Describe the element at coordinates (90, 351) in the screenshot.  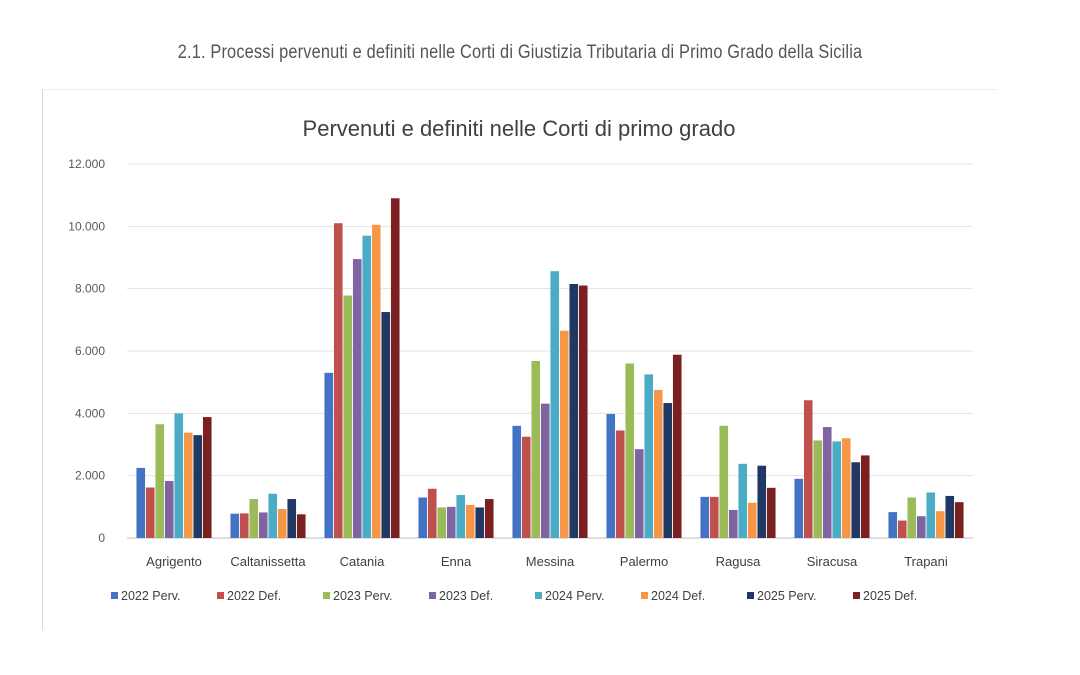
I see `y-tick-label: 6.000` at that location.